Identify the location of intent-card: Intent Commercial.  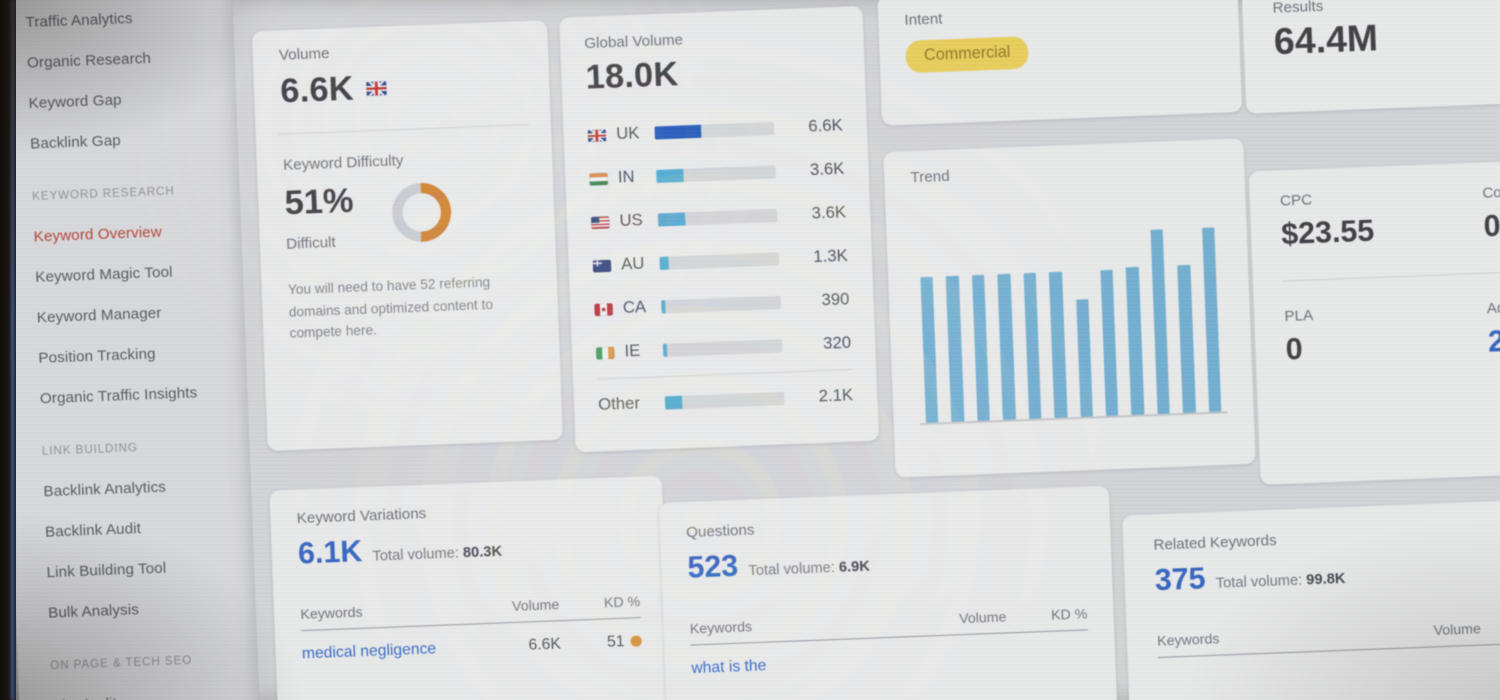
(1060, 63).